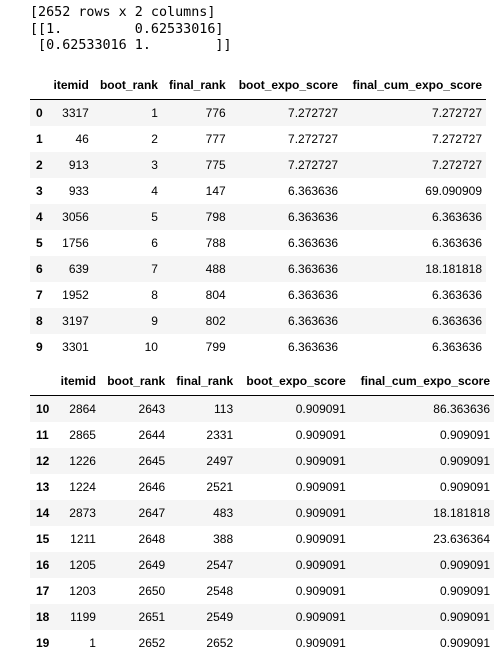 The image size is (496, 658). I want to click on table-cell: 2865, so click(77, 435).